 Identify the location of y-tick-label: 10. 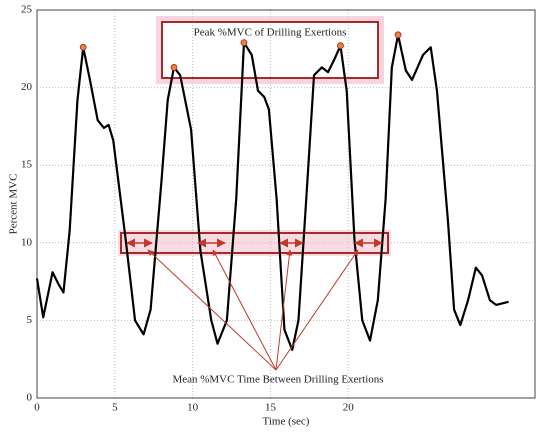
(27, 242).